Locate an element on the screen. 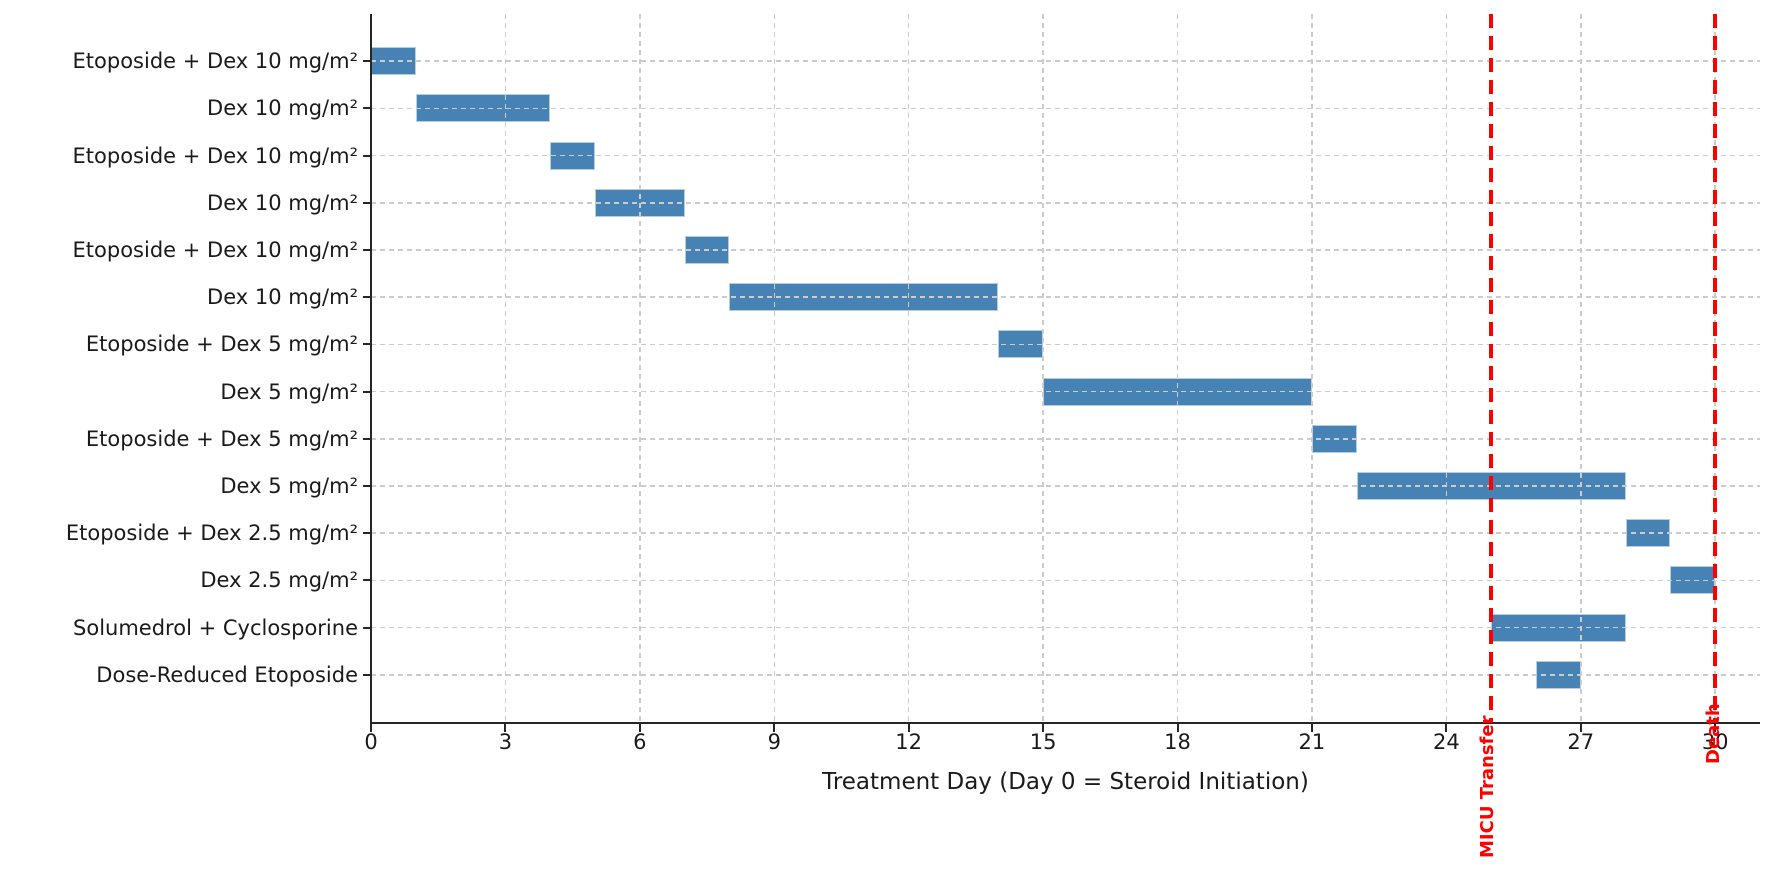  x-tick-label: 15 is located at coordinates (1043, 742).